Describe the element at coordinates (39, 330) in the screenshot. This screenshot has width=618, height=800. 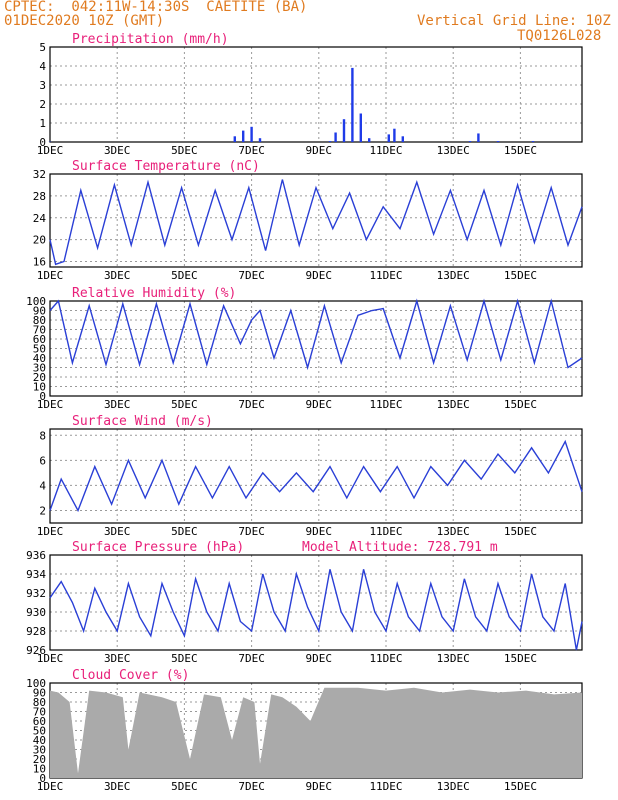
I see `y-tick-label: 70` at that location.